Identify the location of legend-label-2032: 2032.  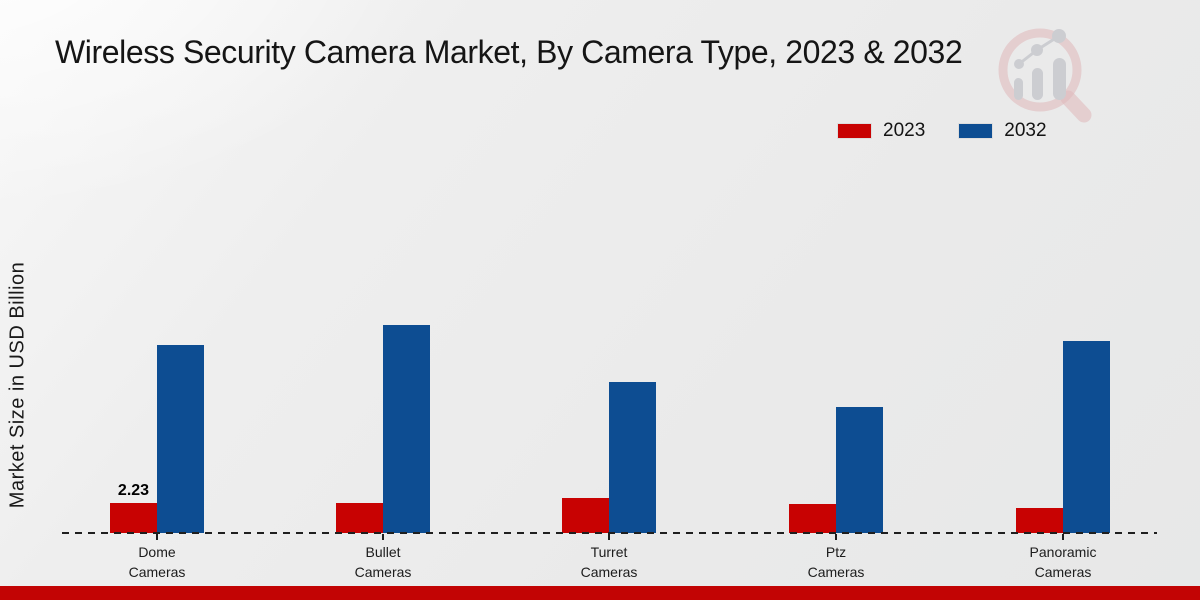
(1025, 130).